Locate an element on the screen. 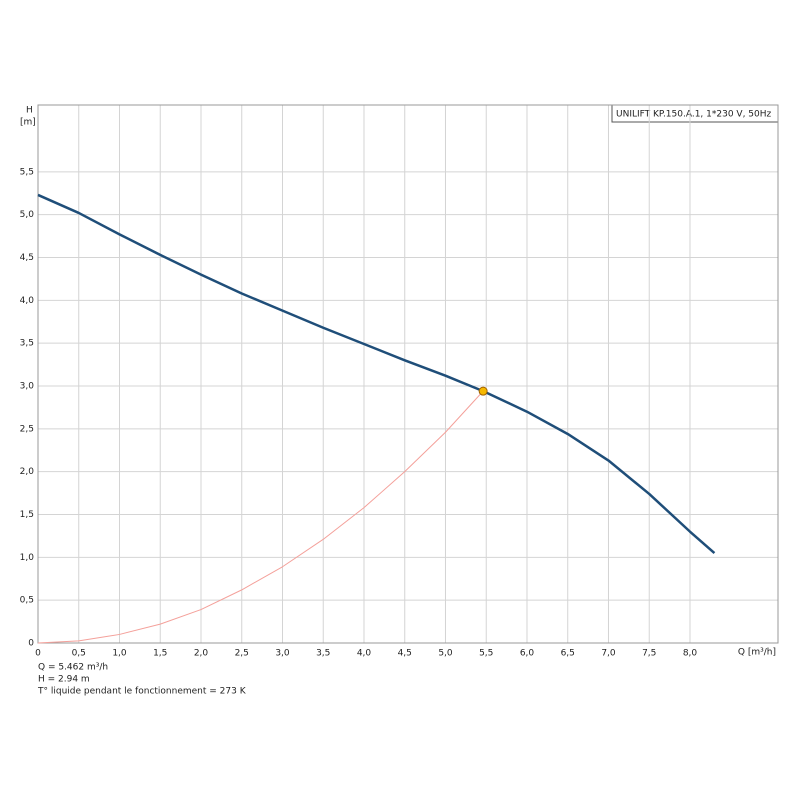  x-tick-label: 5,0 is located at coordinates (445, 654).